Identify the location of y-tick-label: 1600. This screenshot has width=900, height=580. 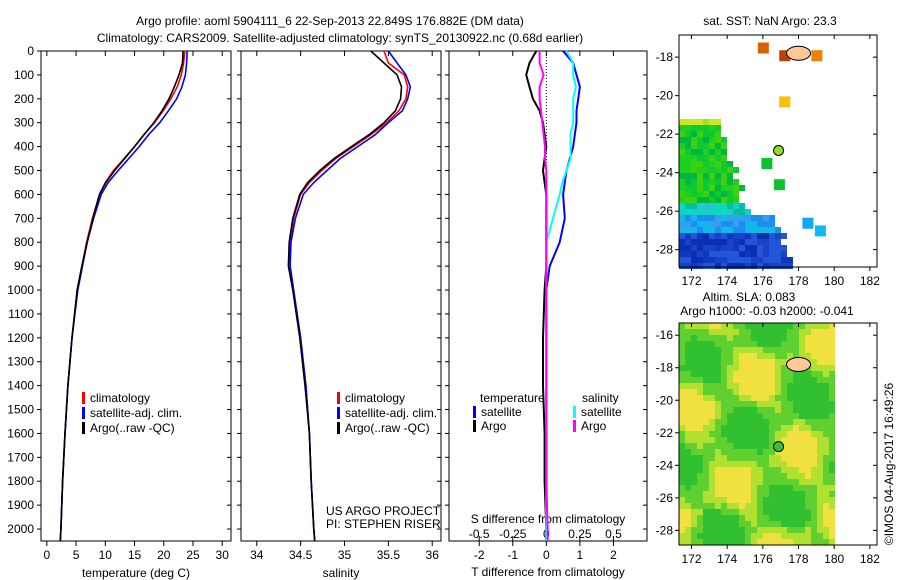
(20, 433).